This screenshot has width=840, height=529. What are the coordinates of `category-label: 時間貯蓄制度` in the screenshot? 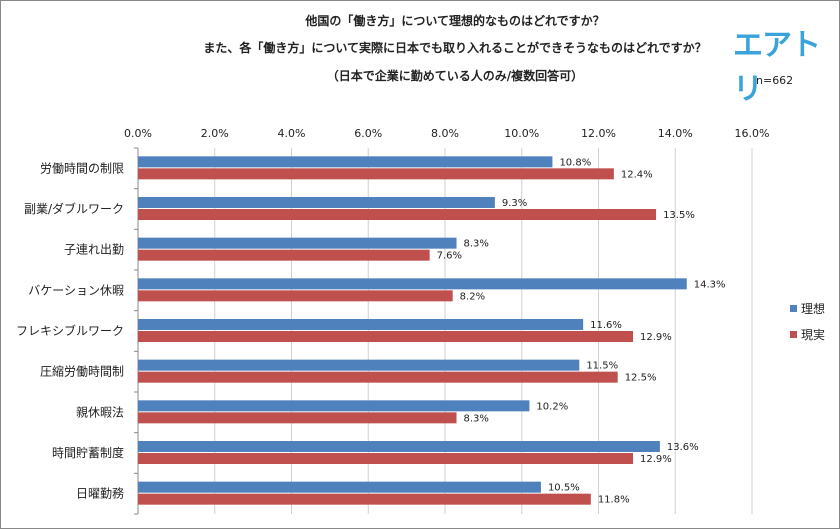 It's located at (88, 452).